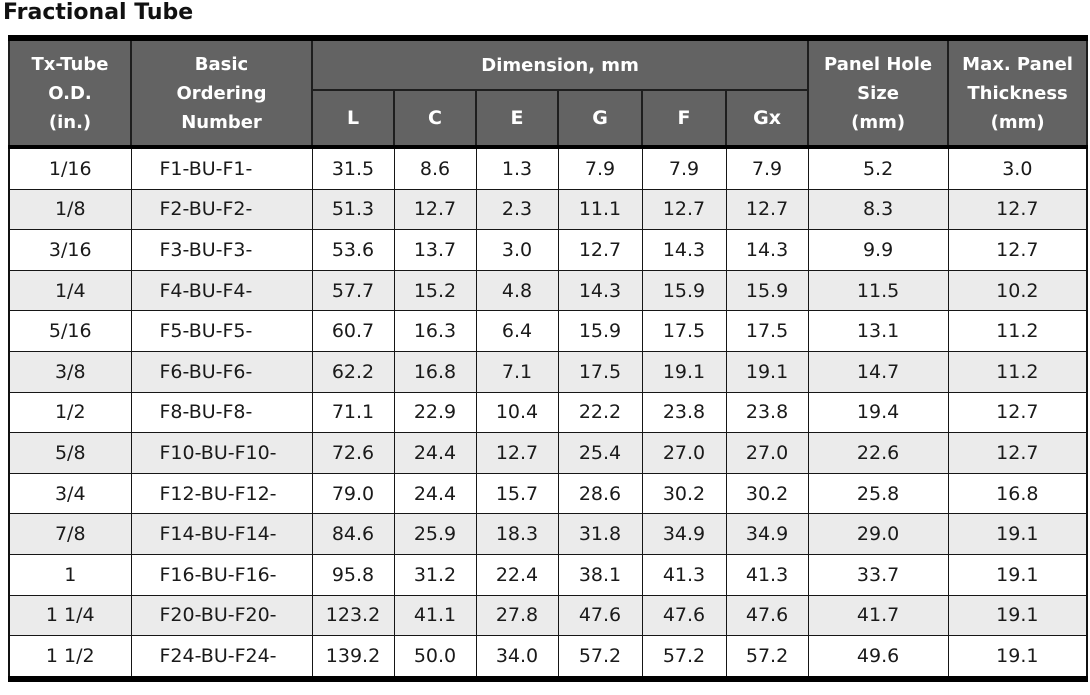 Image resolution: width=1090 pixels, height=695 pixels. What do you see at coordinates (878, 493) in the screenshot?
I see `cell-panel-hole: 25.8` at bounding box center [878, 493].